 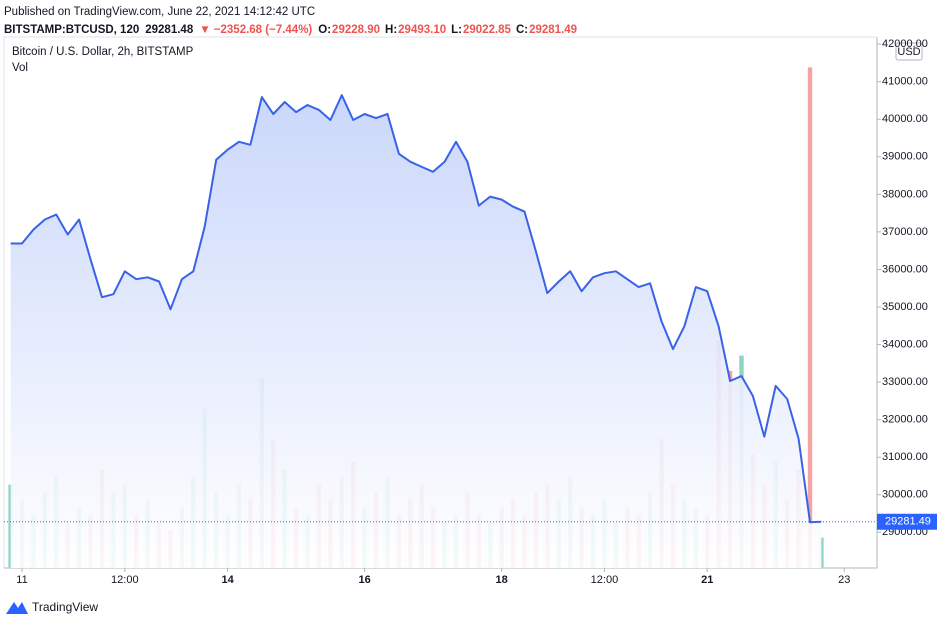 I want to click on y-tick-label: 33000.00, so click(x=905, y=382).